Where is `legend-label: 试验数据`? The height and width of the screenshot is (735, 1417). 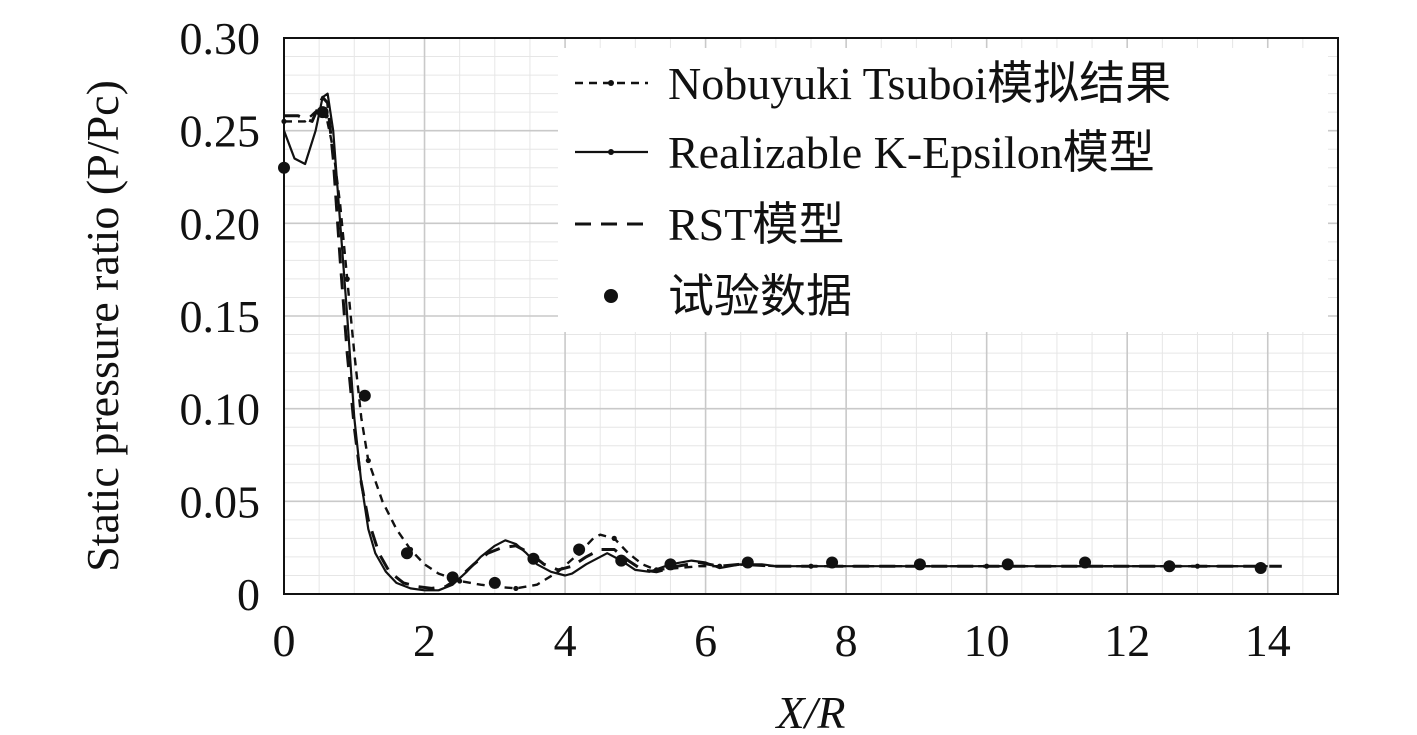
legend-label: 试验数据 is located at coordinates (760, 296).